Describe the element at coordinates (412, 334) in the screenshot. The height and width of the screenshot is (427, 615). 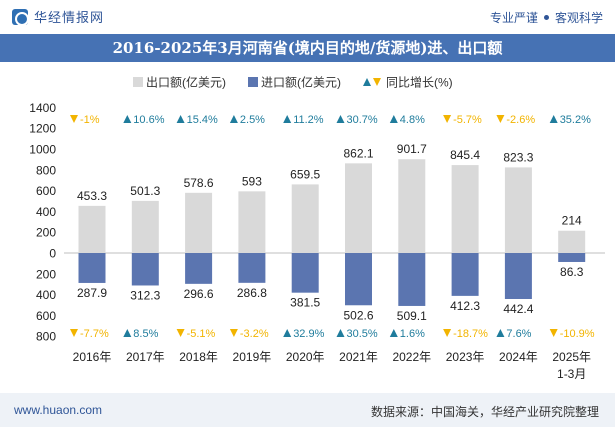
I see `import-growth-label: 1.6%` at that location.